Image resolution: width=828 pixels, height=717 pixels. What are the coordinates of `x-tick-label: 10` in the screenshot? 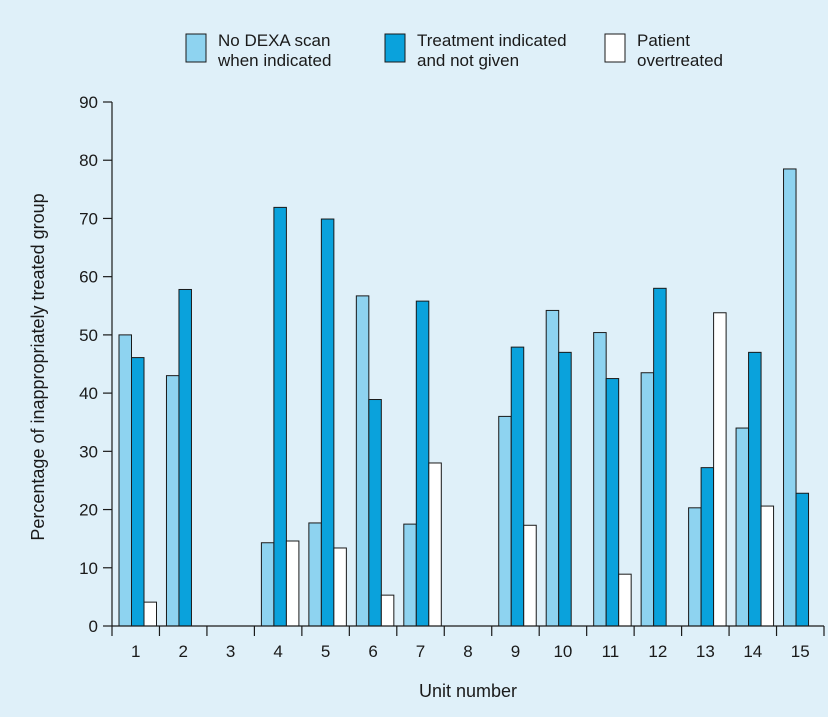 It's located at (562, 651).